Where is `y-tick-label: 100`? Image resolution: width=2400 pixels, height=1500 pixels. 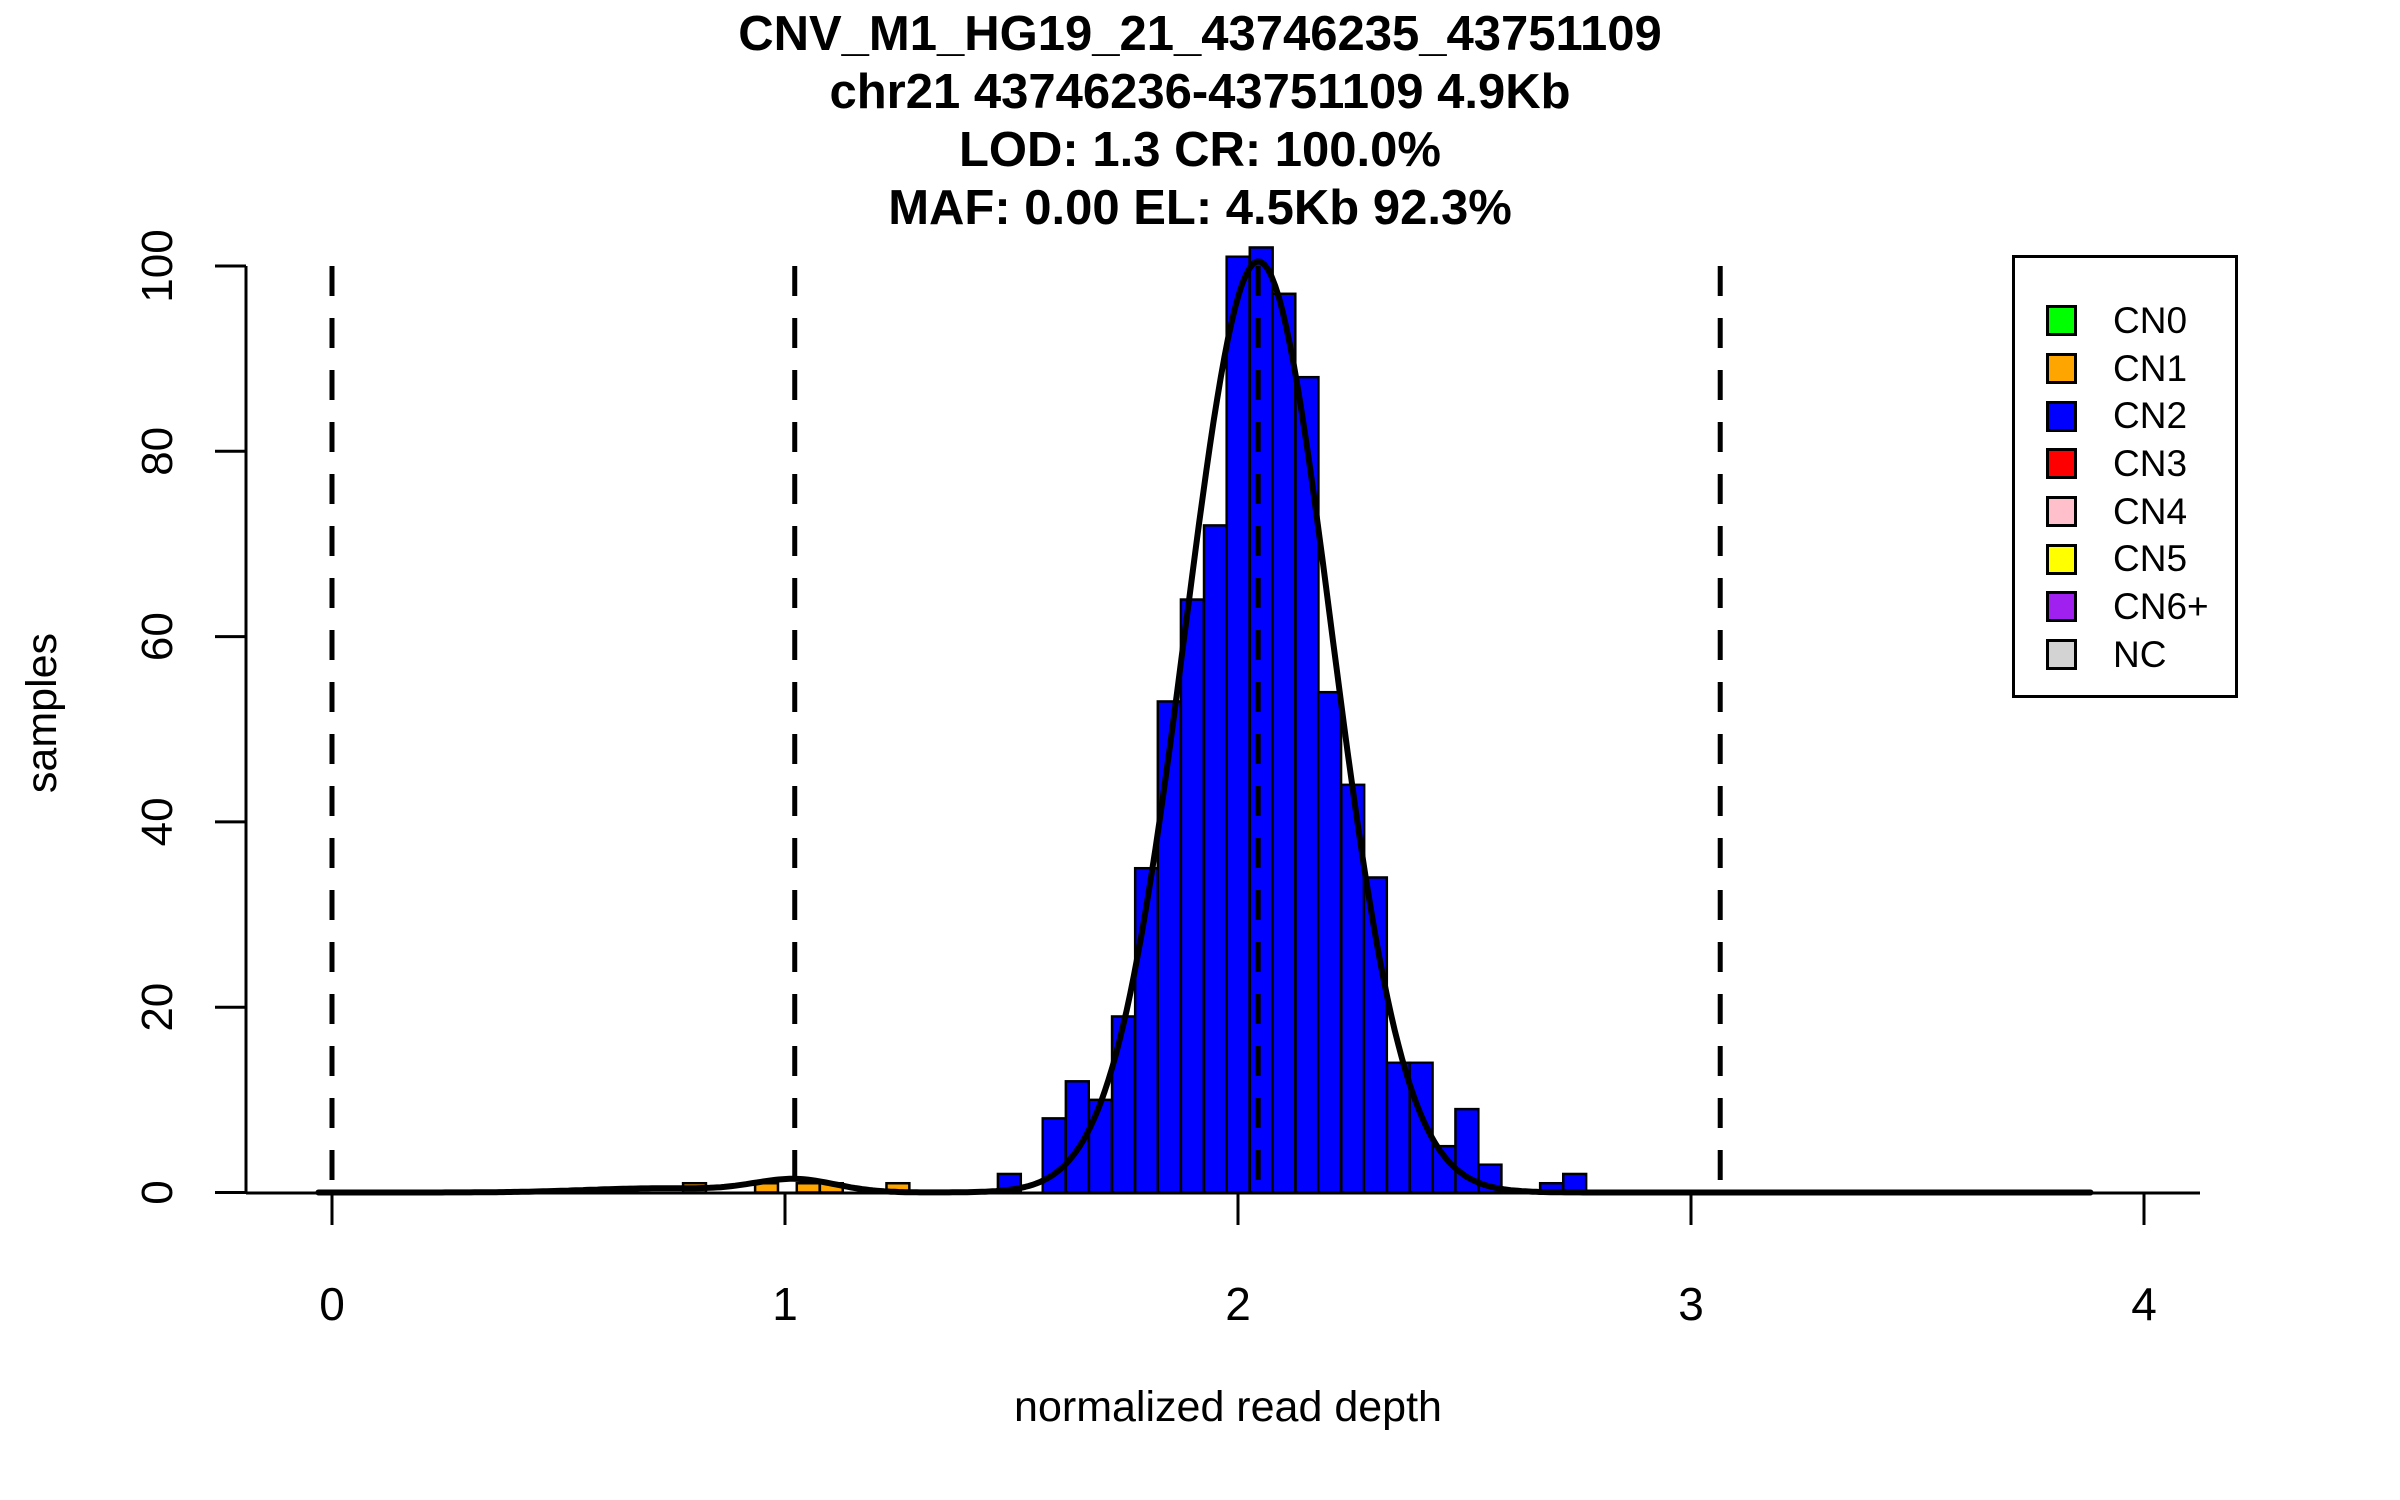 y-tick-label: 100 is located at coordinates (157, 265).